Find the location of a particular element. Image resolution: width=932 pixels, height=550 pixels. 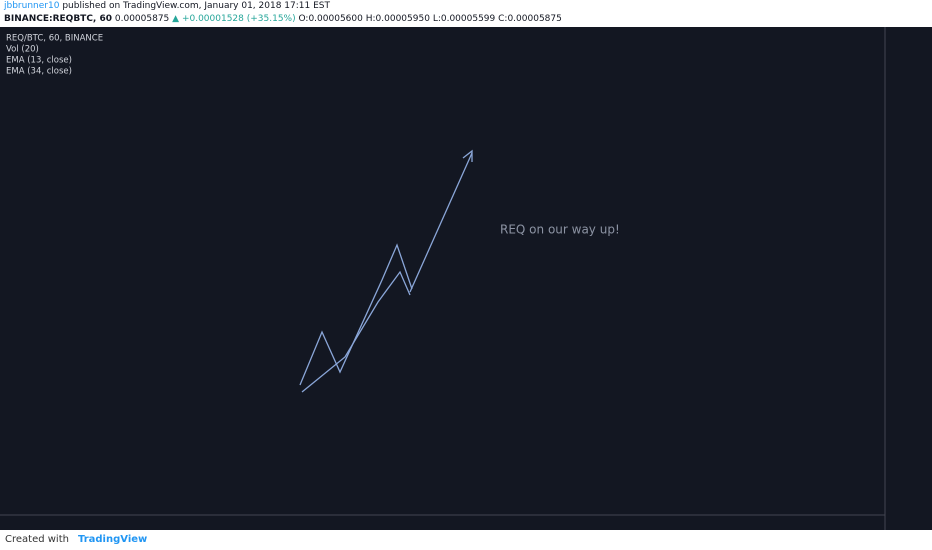

legend-item: Vol (20) is located at coordinates (22, 50).